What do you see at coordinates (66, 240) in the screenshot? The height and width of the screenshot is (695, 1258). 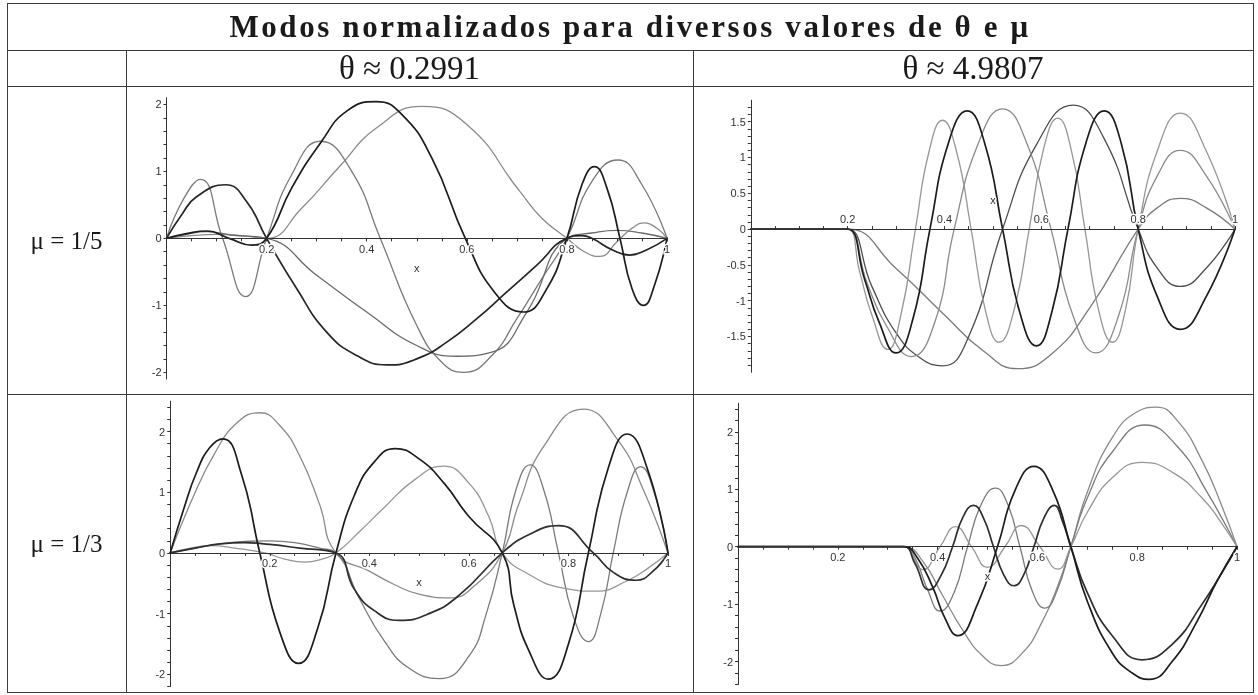 I see `y-axis-title: μ = 1/5` at bounding box center [66, 240].